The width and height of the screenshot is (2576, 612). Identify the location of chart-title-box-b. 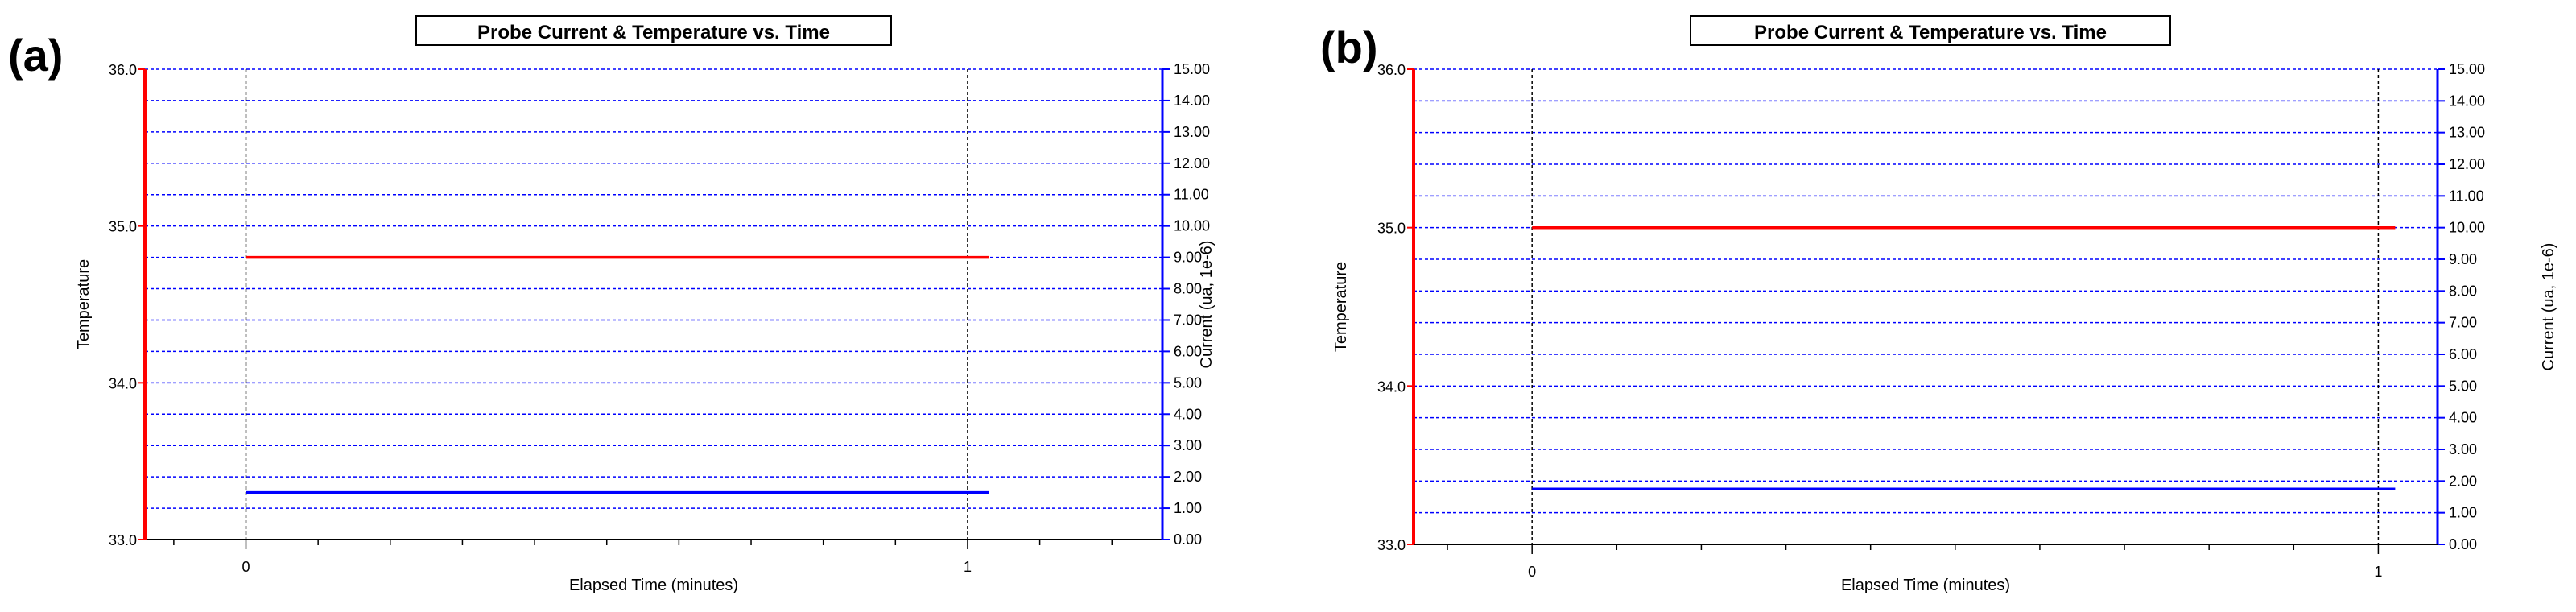
(1931, 30).